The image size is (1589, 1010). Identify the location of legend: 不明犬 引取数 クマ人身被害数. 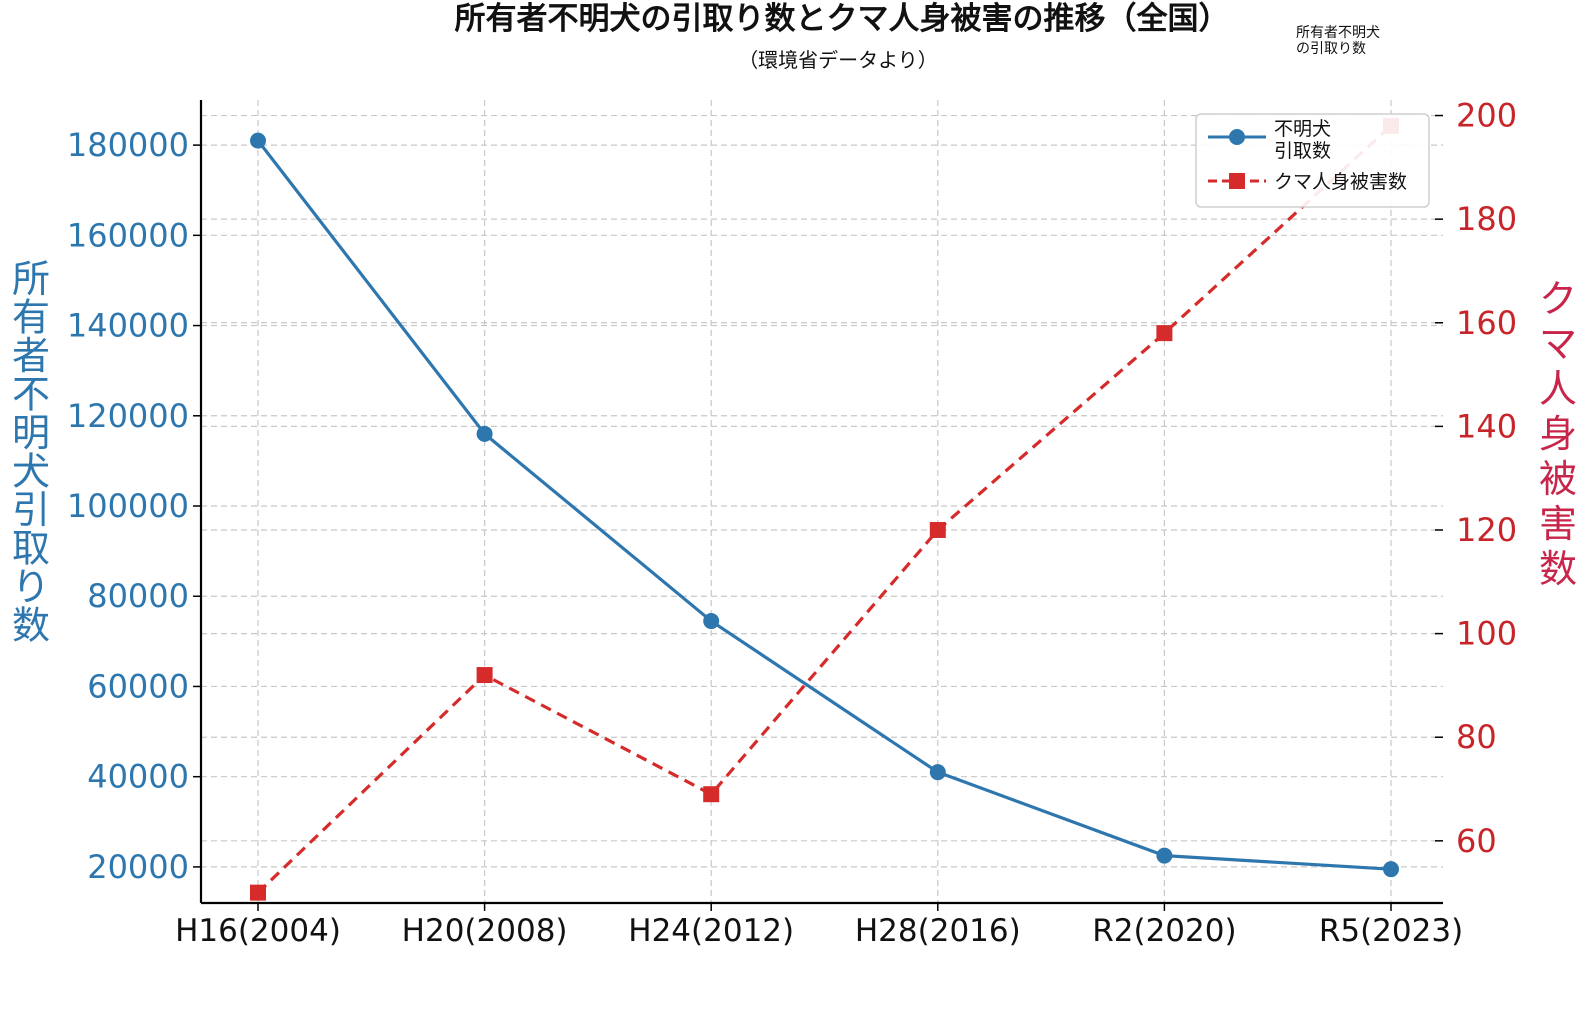
(1312, 160).